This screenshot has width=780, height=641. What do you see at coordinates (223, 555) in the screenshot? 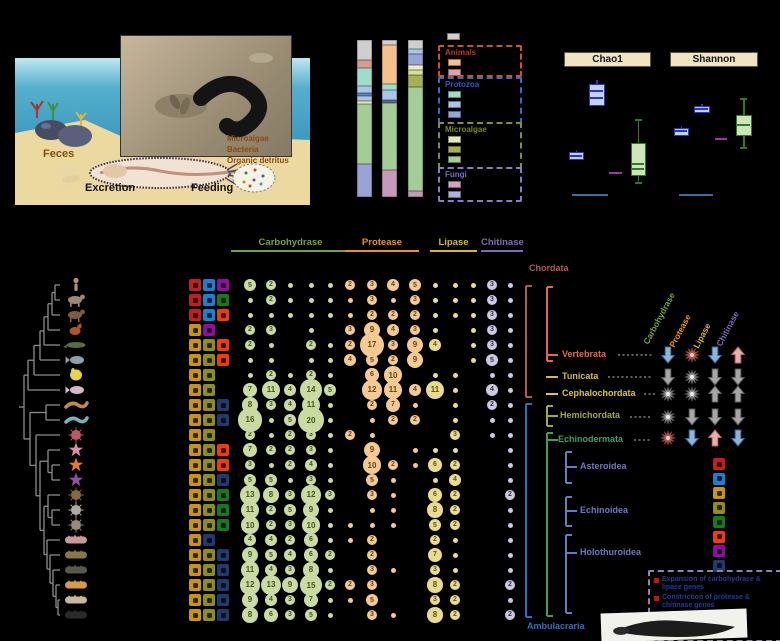
I see `taxon-icon-navy` at bounding box center [223, 555].